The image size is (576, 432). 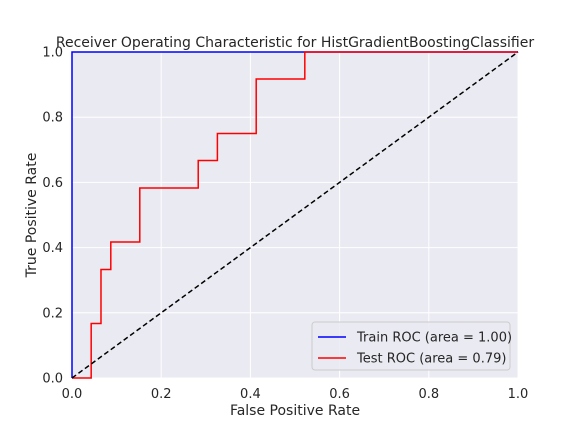 What do you see at coordinates (52, 313) in the screenshot?
I see `y-tick-label: 0.2` at bounding box center [52, 313].